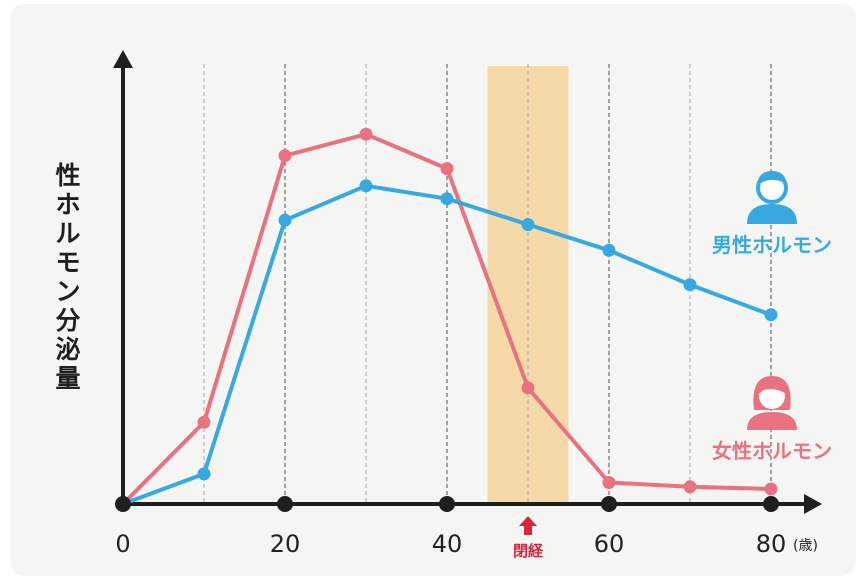 The height and width of the screenshot is (584, 859). Describe the element at coordinates (609, 544) in the screenshot. I see `x-tick-label-60: 60` at that location.